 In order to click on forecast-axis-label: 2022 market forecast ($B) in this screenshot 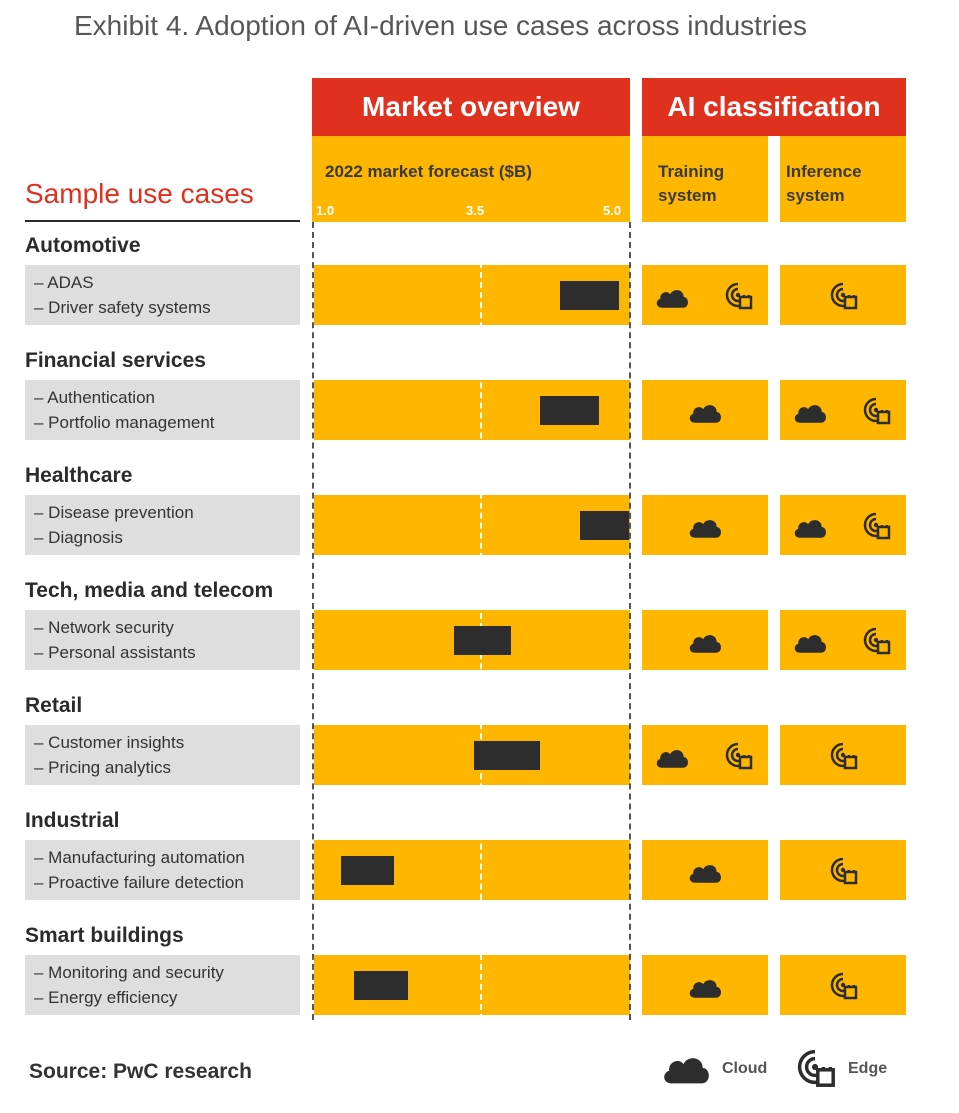, I will do `click(428, 171)`.